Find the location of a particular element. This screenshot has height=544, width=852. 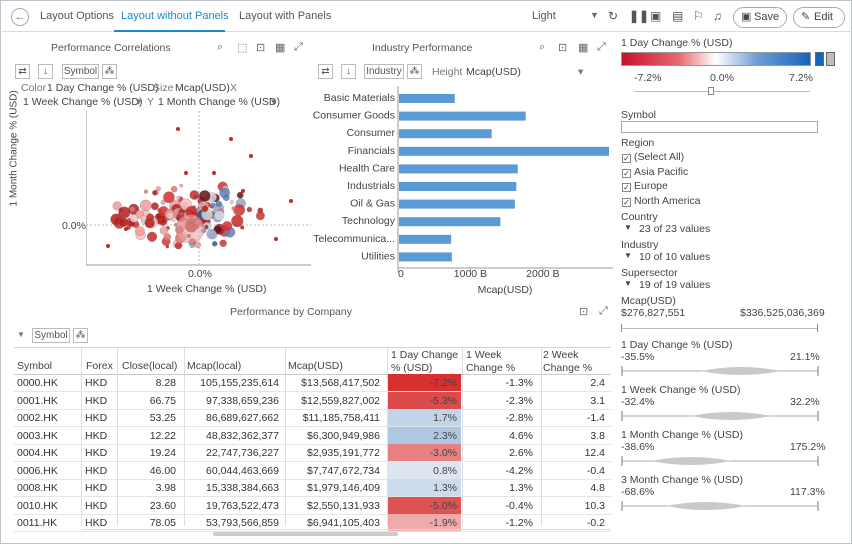

horizontal-scrollbar is located at coordinates (346, 533).